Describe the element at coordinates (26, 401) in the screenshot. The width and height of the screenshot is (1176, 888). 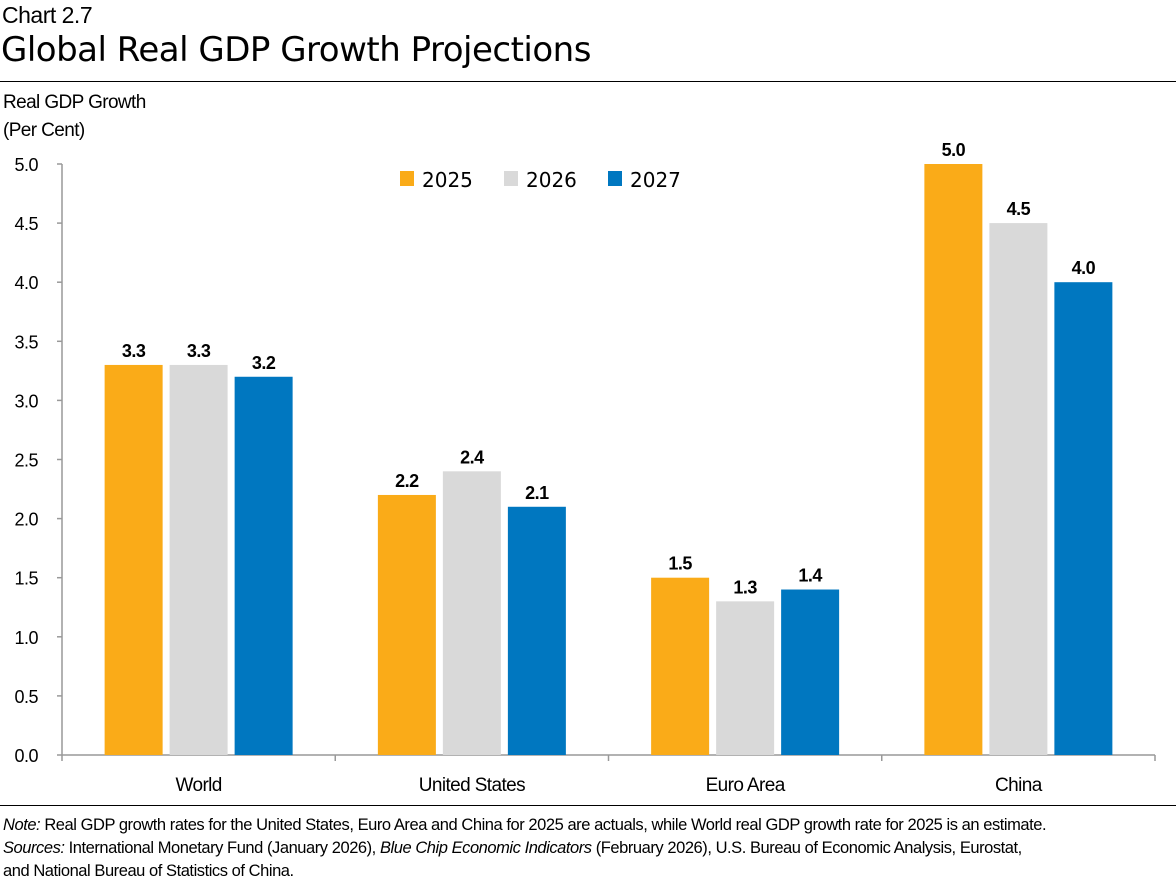
I see `y-tick-label: 3.0` at that location.